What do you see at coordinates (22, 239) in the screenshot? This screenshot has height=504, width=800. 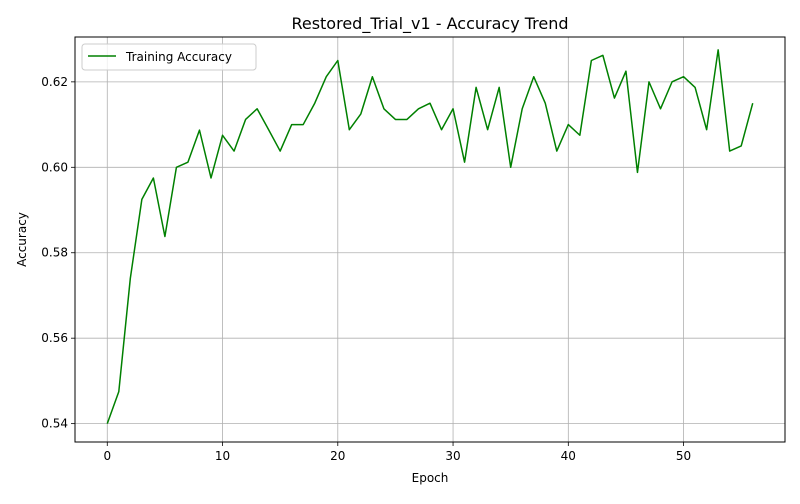 I see `y-axis-label: Accuracy` at bounding box center [22, 239].